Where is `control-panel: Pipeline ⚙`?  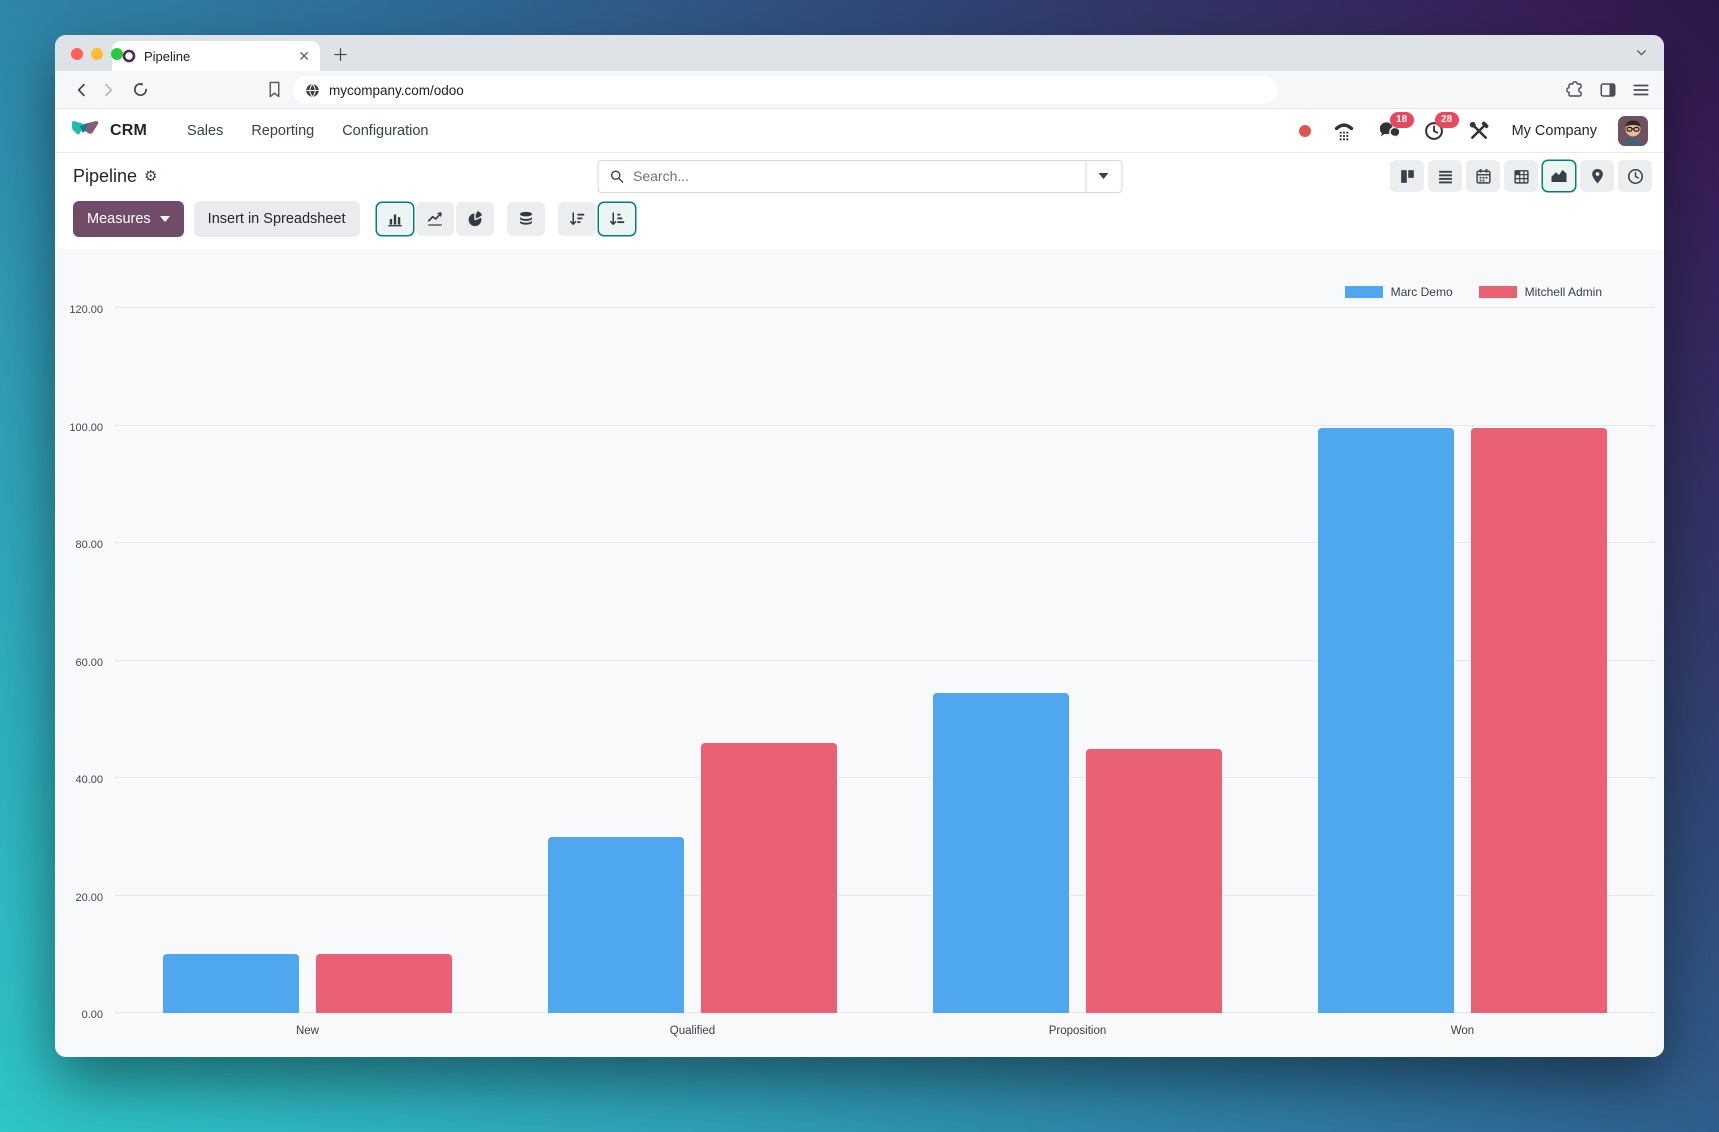
control-panel: Pipeline ⚙ is located at coordinates (859, 176).